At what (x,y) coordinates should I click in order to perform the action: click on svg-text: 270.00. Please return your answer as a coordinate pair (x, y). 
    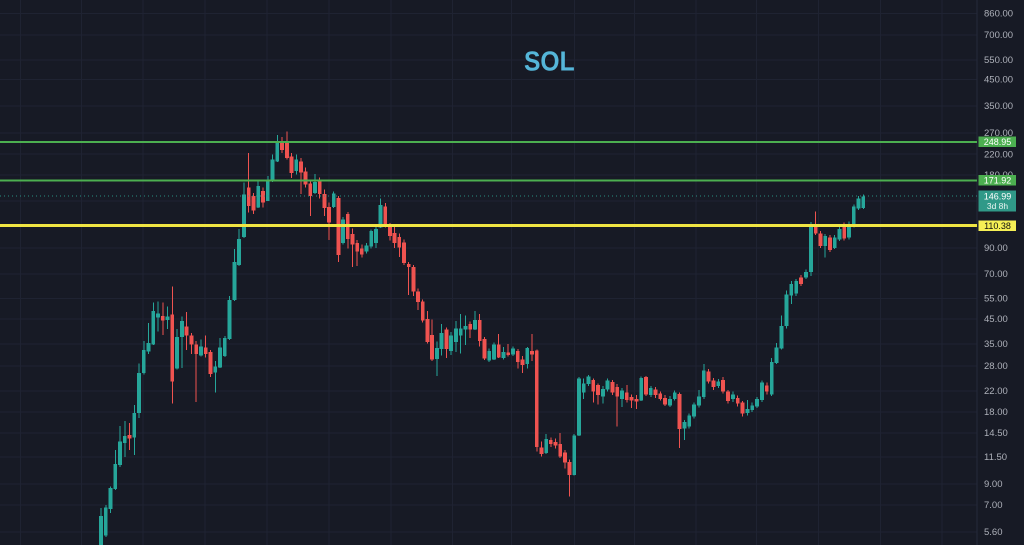
    Looking at the image, I should click on (998, 133).